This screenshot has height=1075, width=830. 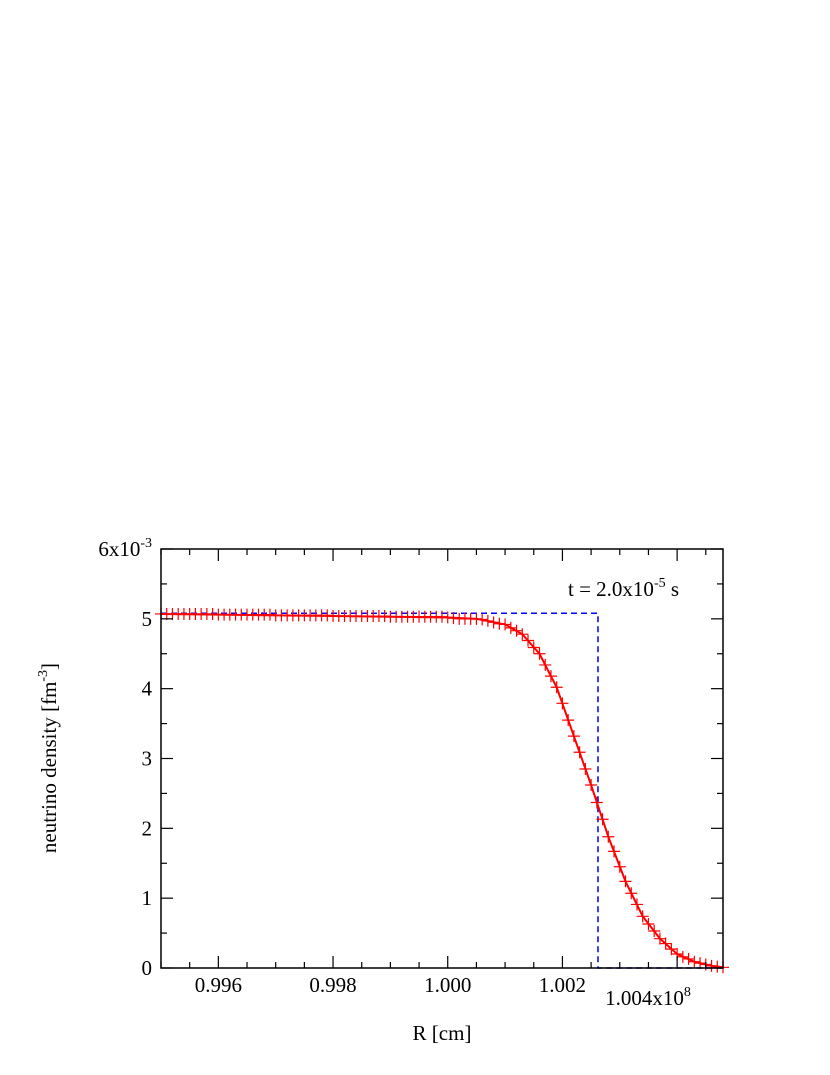 What do you see at coordinates (447, 985) in the screenshot?
I see `x-tick-label: 1.000` at bounding box center [447, 985].